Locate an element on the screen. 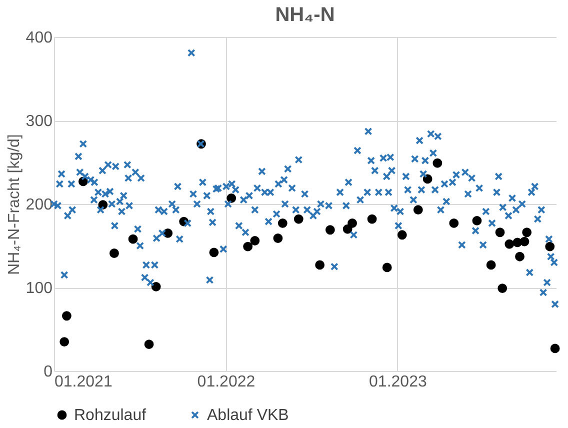 The image size is (568, 428). x-tick-label: 01.2021 is located at coordinates (83, 382).